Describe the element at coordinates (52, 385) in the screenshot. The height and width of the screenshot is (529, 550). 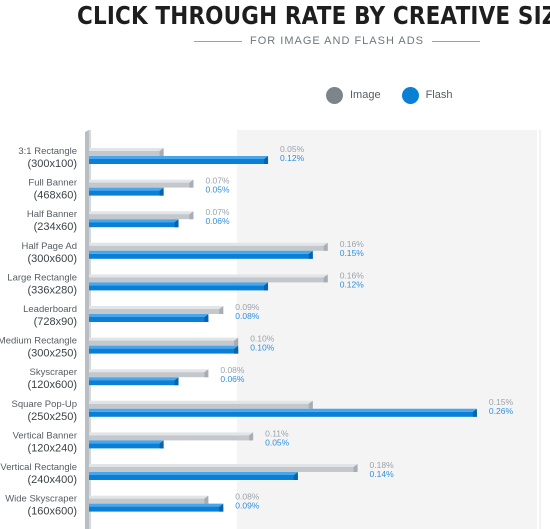
I see `category-size-label: (120x600)` at that location.